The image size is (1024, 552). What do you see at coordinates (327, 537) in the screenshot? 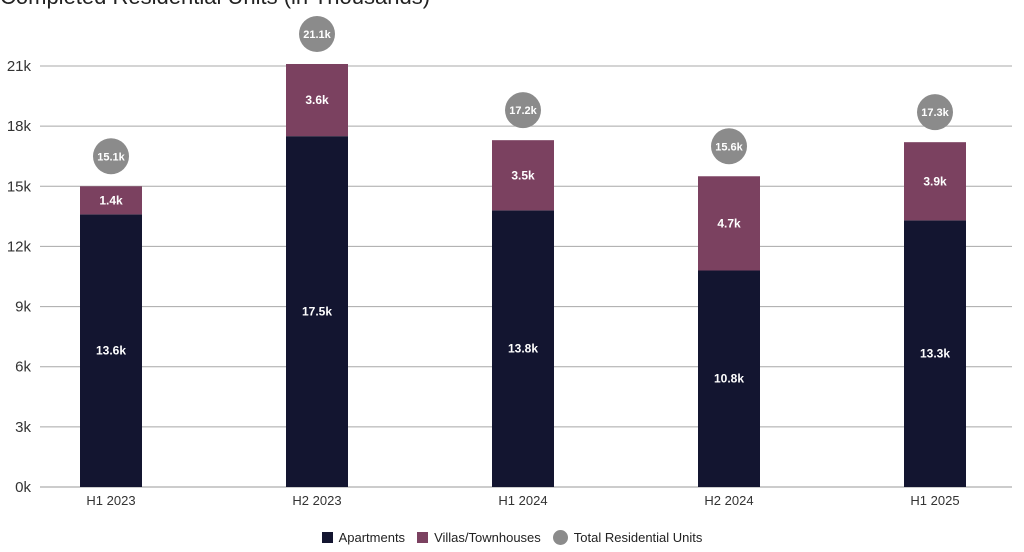
I see `legend-swatch-apartments` at bounding box center [327, 537].